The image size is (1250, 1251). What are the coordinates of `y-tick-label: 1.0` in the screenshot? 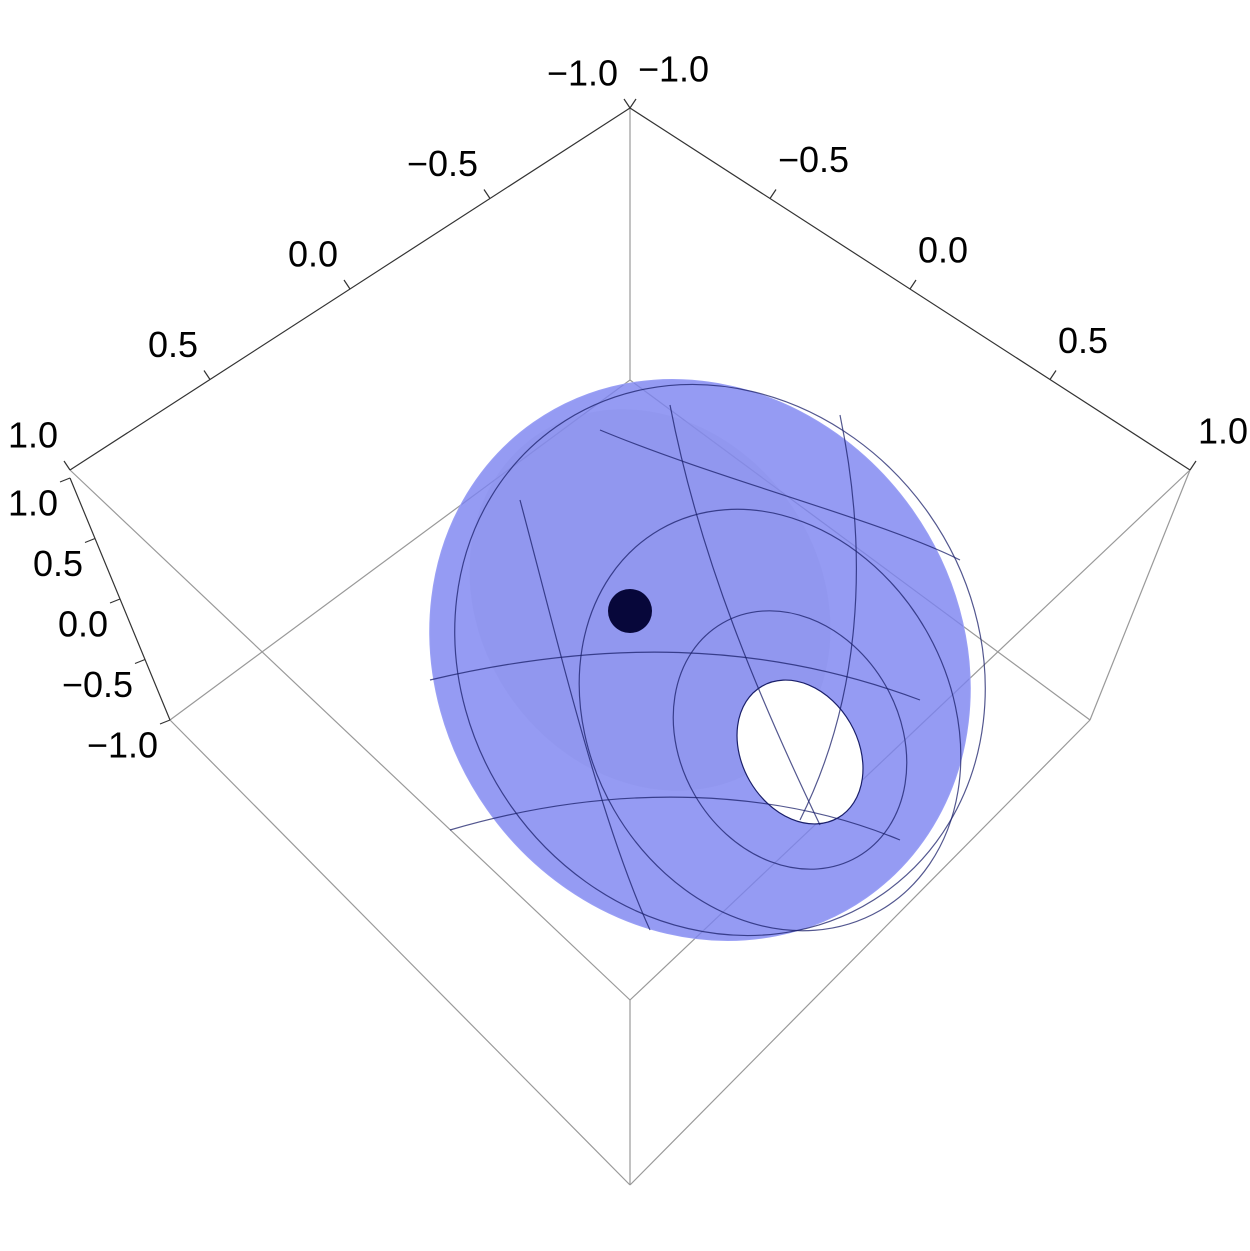 It's located at (1223, 431).